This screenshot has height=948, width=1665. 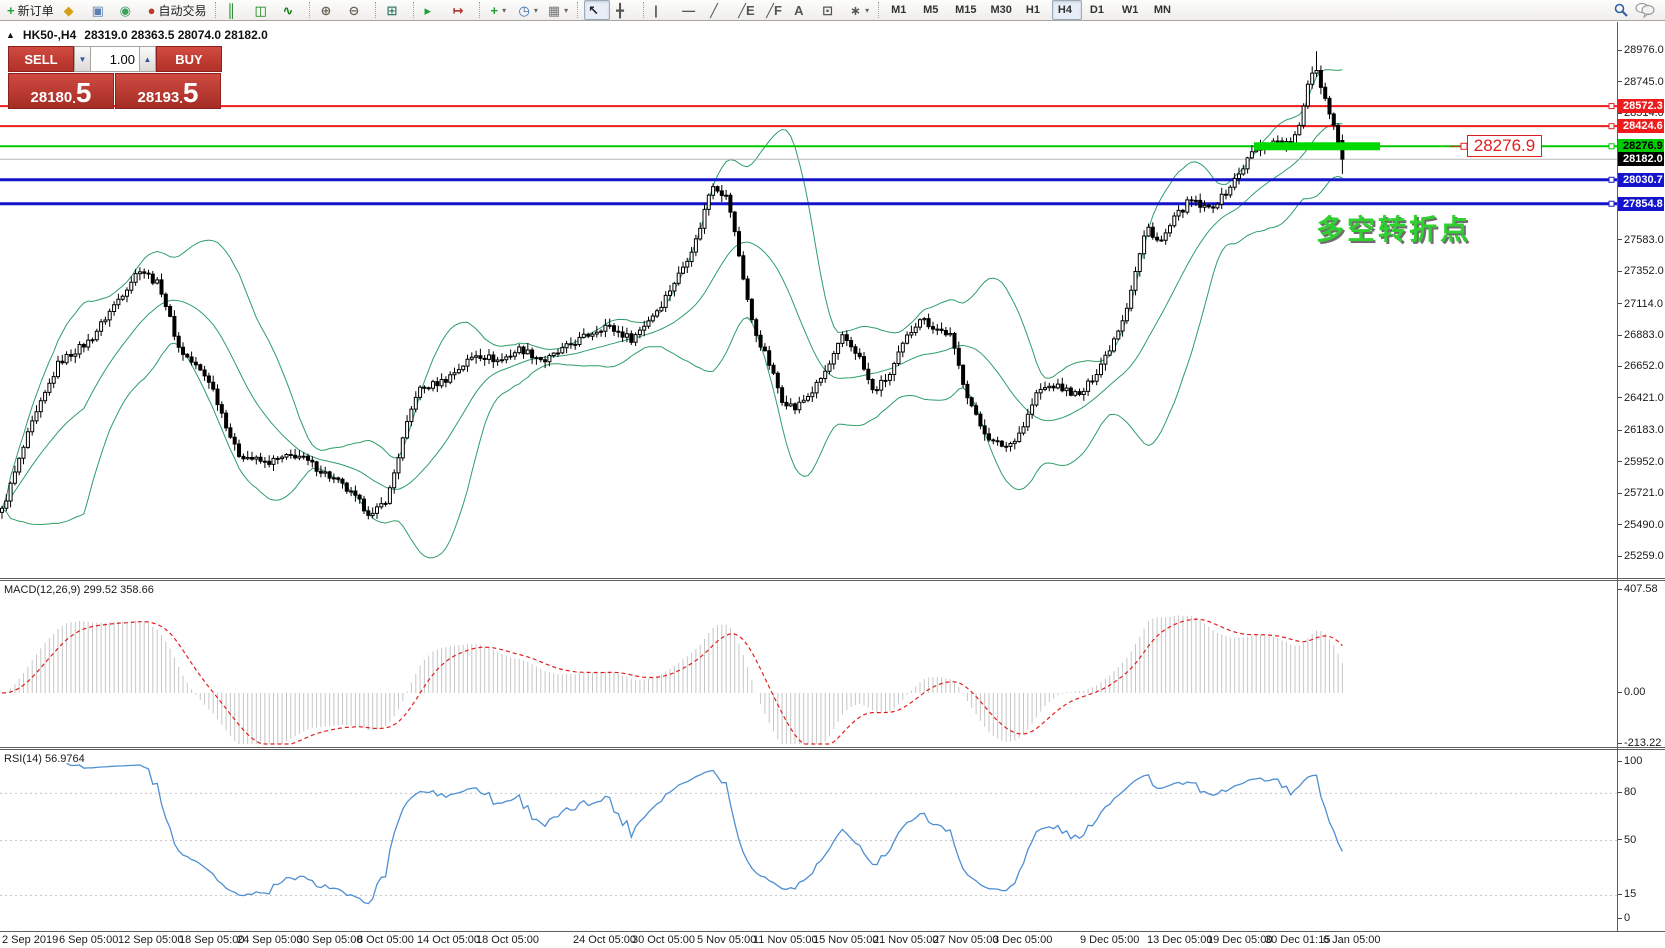 I want to click on new-order-button: + 新订单, so click(x=30, y=10).